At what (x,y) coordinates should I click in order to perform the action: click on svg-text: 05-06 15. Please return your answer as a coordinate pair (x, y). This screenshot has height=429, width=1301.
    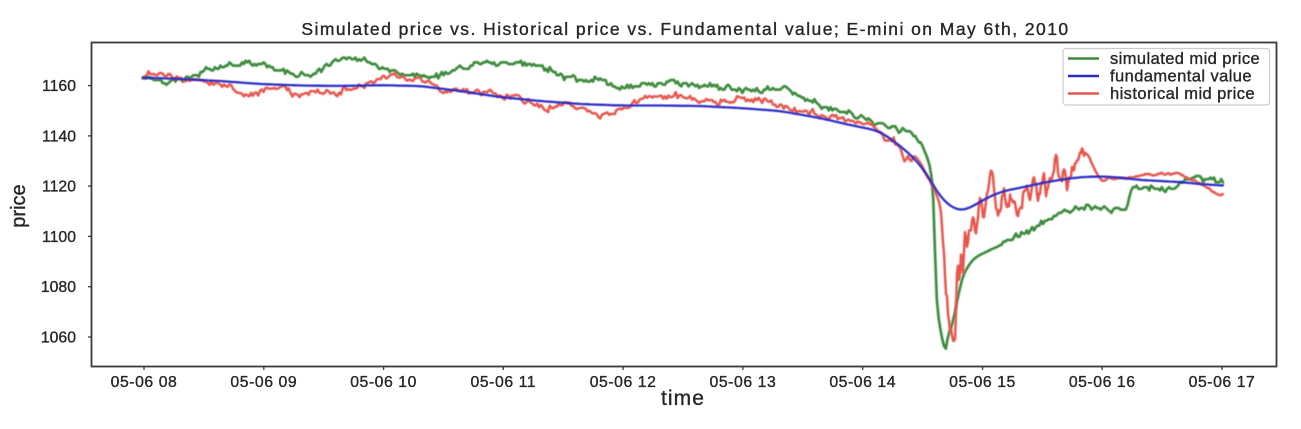
    Looking at the image, I should click on (982, 382).